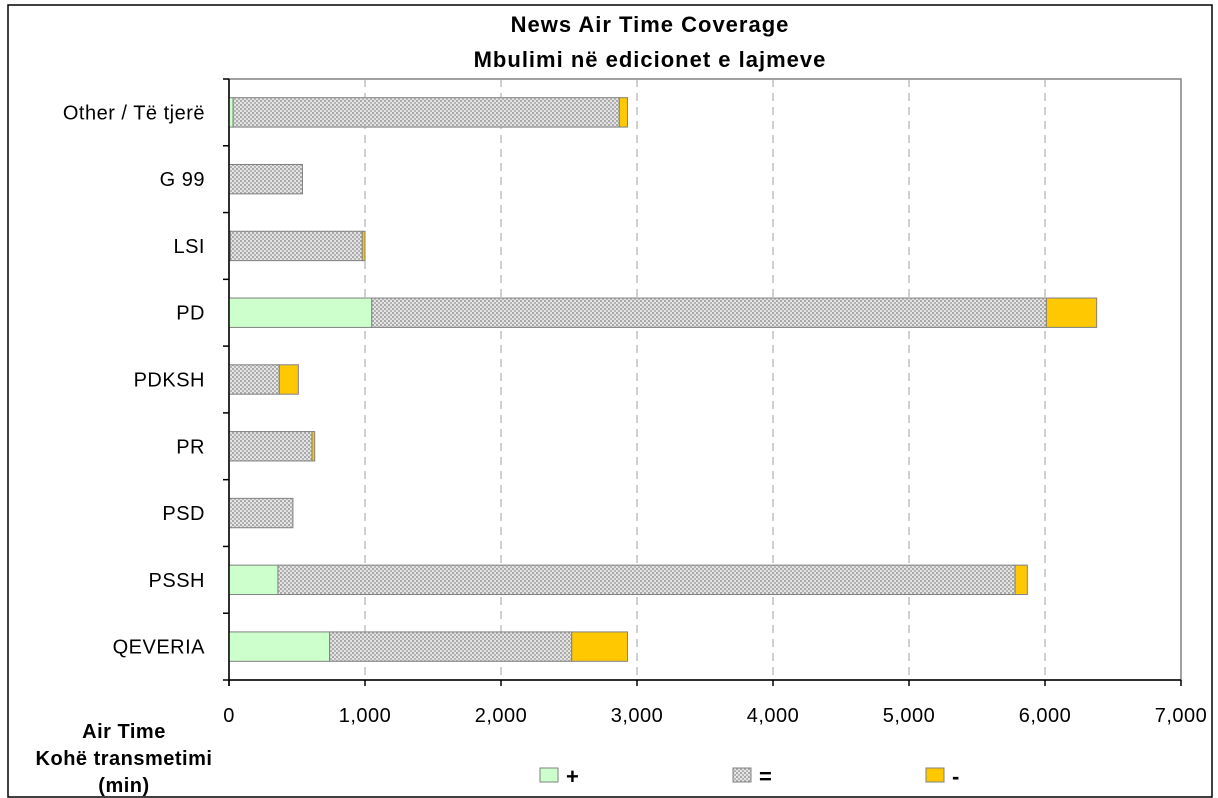  Describe the element at coordinates (229, 716) in the screenshot. I see `x-tick-label-0: 0` at that location.